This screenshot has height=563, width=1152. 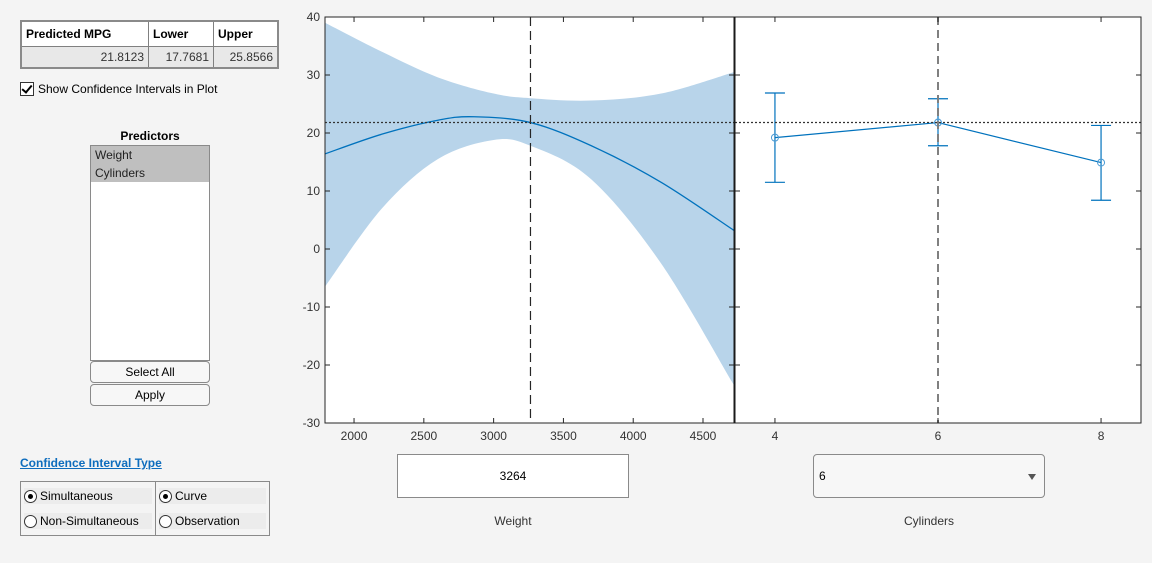 What do you see at coordinates (822, 476) in the screenshot?
I see `cylinders-selected-value: 6` at bounding box center [822, 476].